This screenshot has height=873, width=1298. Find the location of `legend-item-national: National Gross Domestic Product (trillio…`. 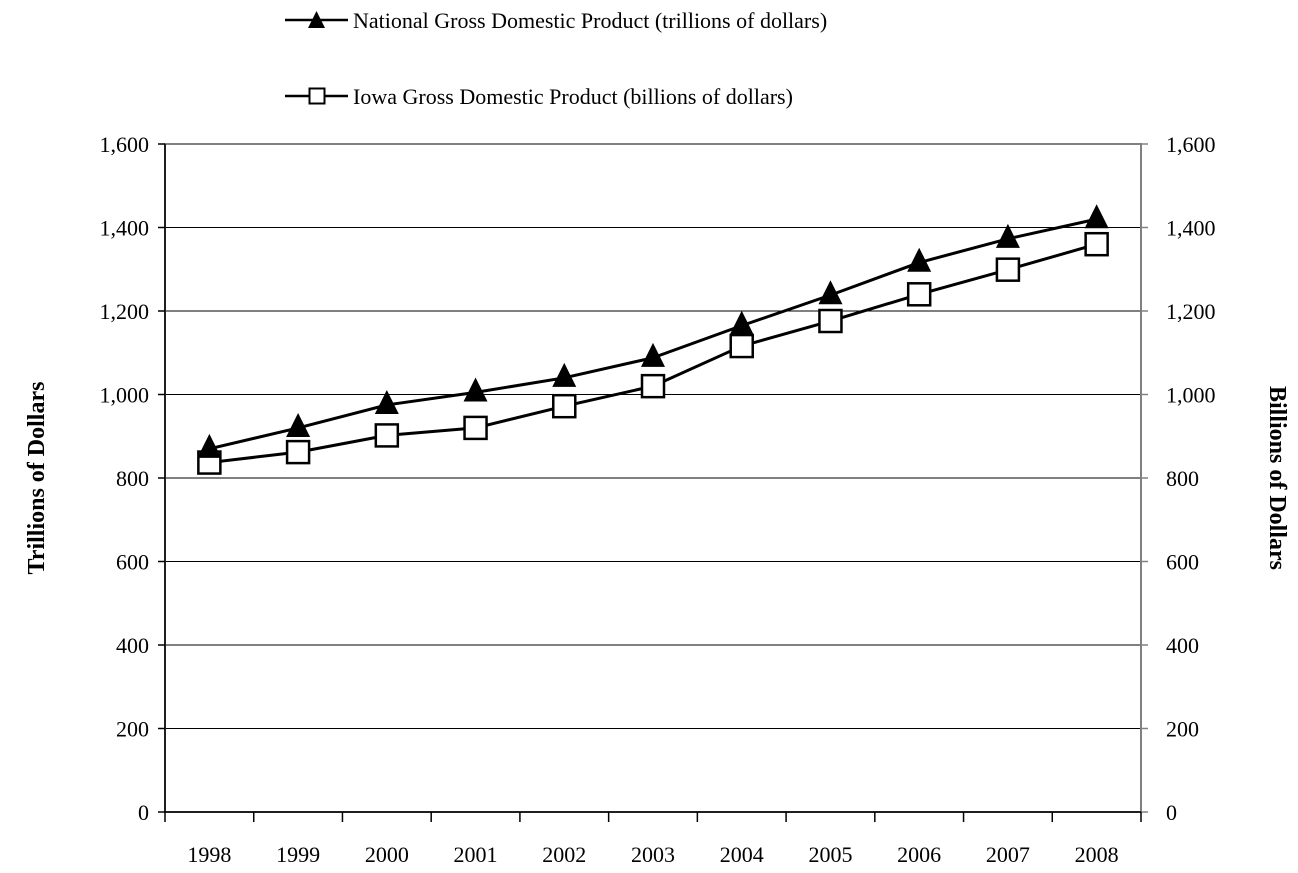

legend-item-national: National Gross Domestic Product (trillio… is located at coordinates (556, 20).